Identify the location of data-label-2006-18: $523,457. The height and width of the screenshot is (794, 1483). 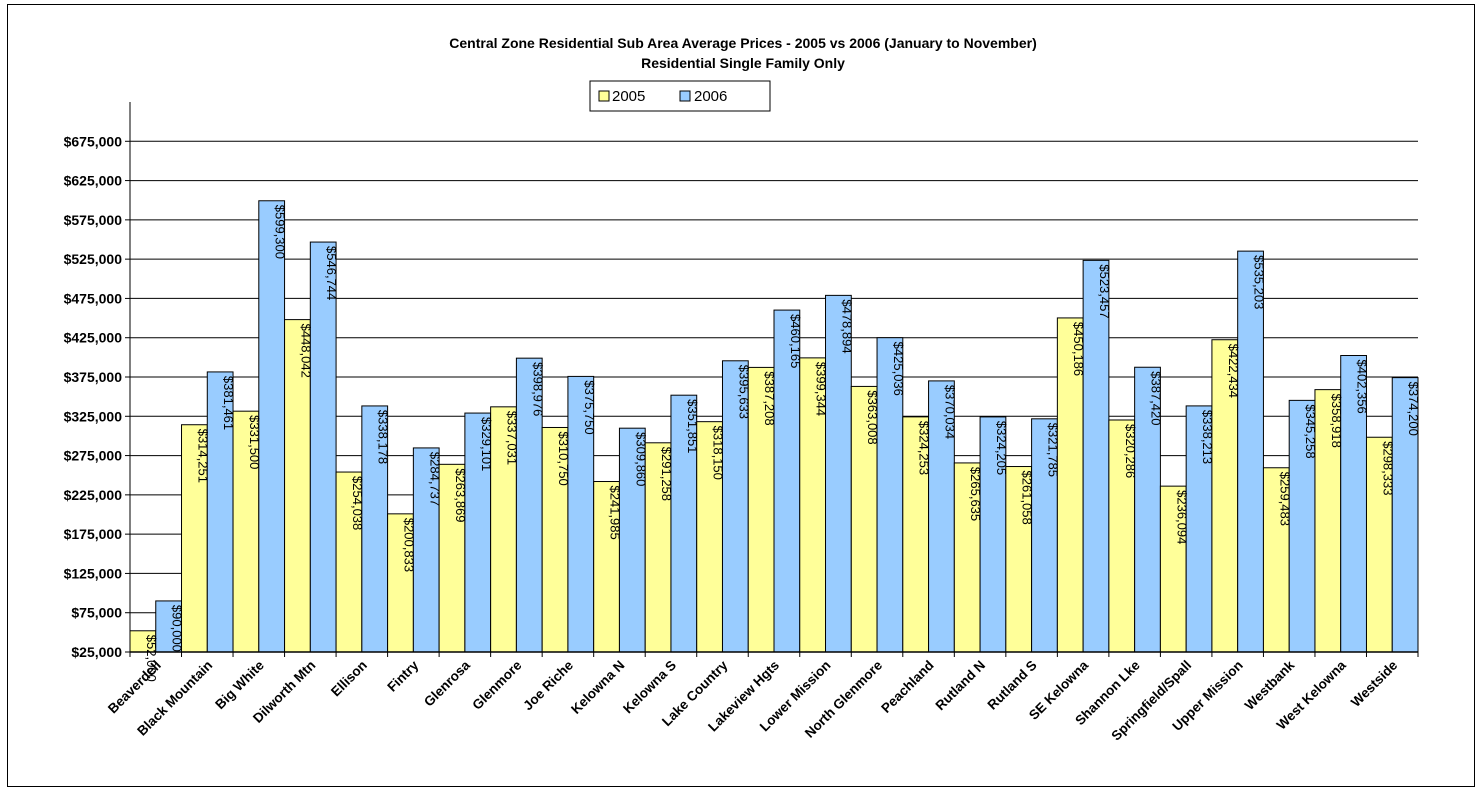
(1104, 291).